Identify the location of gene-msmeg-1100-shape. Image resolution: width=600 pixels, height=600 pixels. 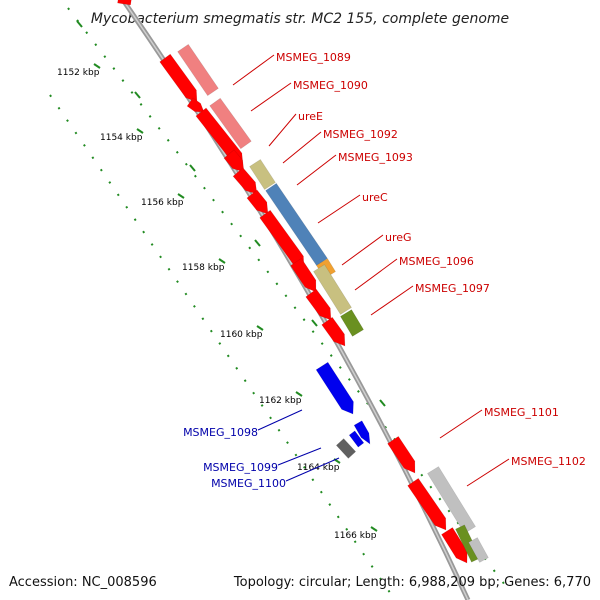
(346, 448).